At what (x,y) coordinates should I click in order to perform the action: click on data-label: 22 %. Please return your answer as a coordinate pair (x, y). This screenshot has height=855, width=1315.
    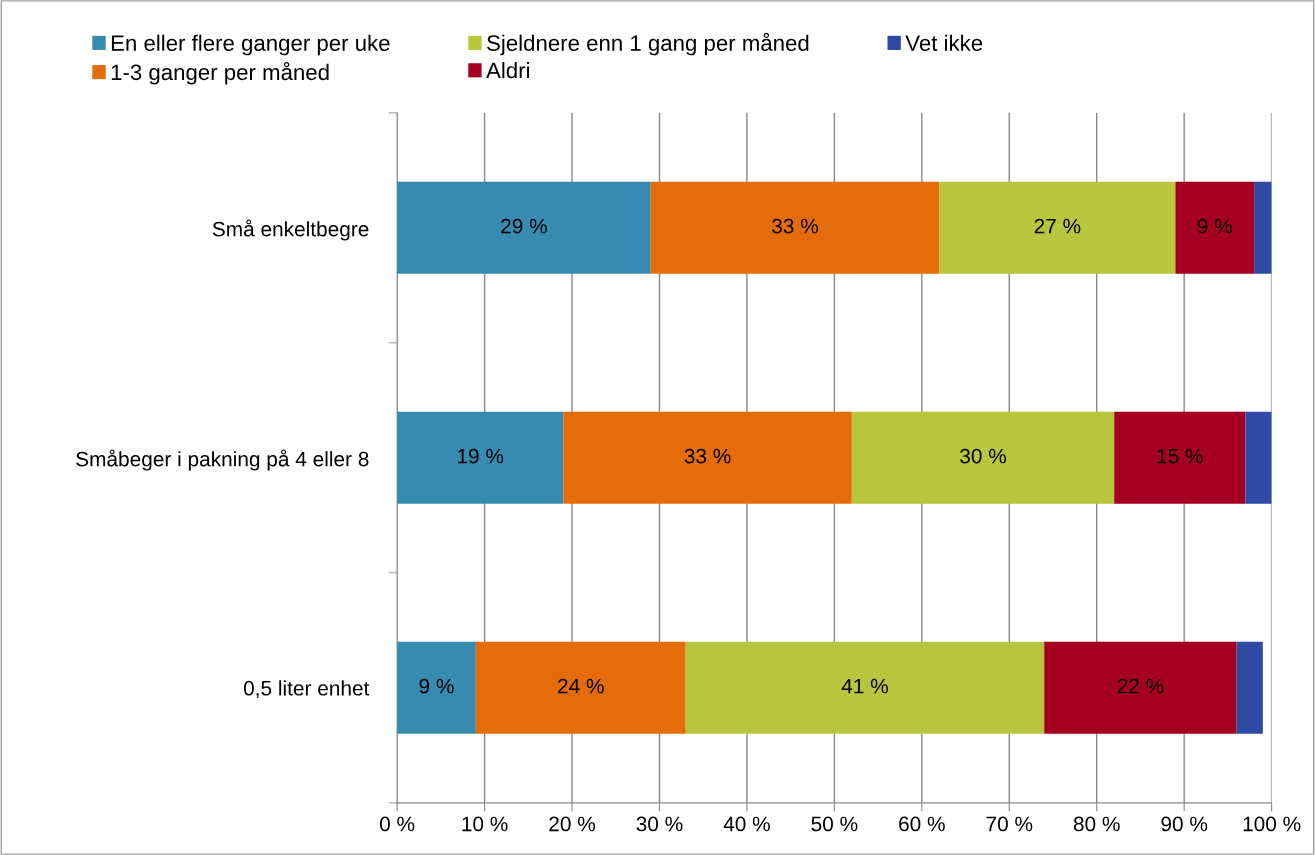
    Looking at the image, I should click on (1140, 686).